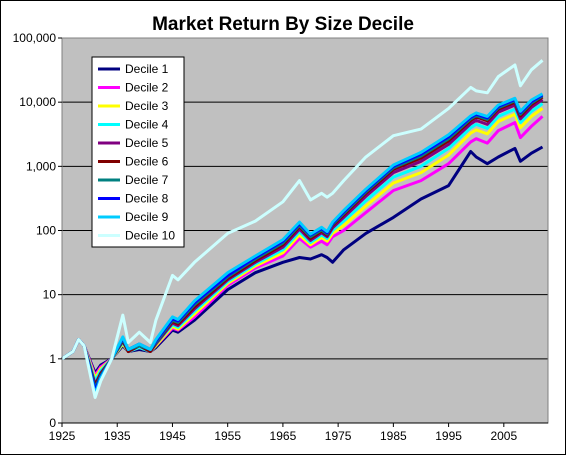  I want to click on y-tick-label: 100,000, so click(35, 38).